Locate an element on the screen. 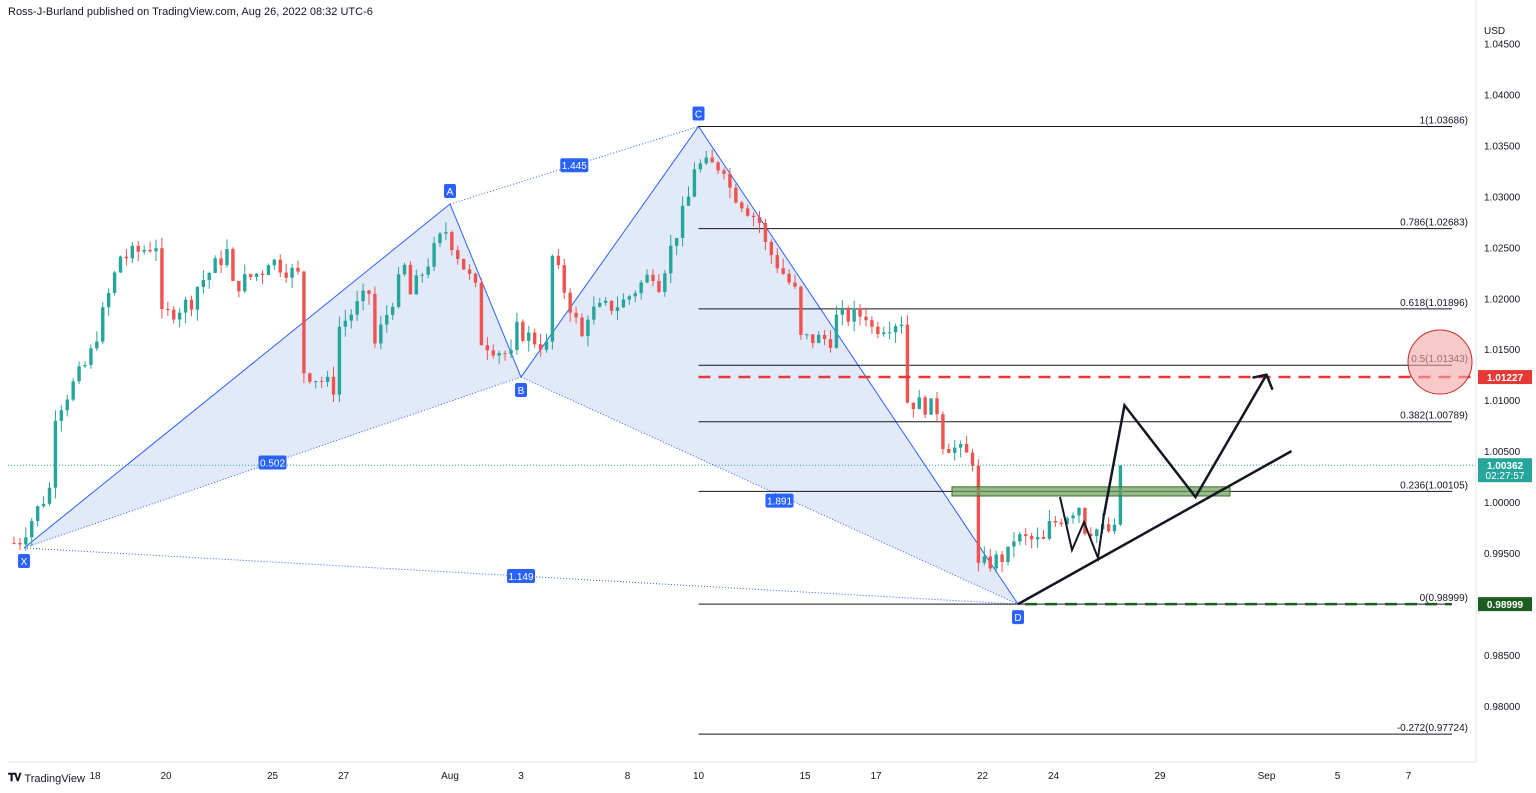 The image size is (1536, 793). fib-level-label: 0.786(1.02683) is located at coordinates (1434, 223).